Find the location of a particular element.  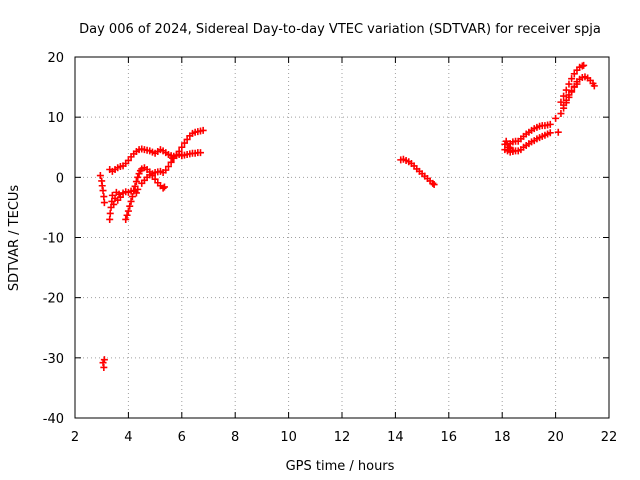

y-tick-label: 20 is located at coordinates (55, 58).